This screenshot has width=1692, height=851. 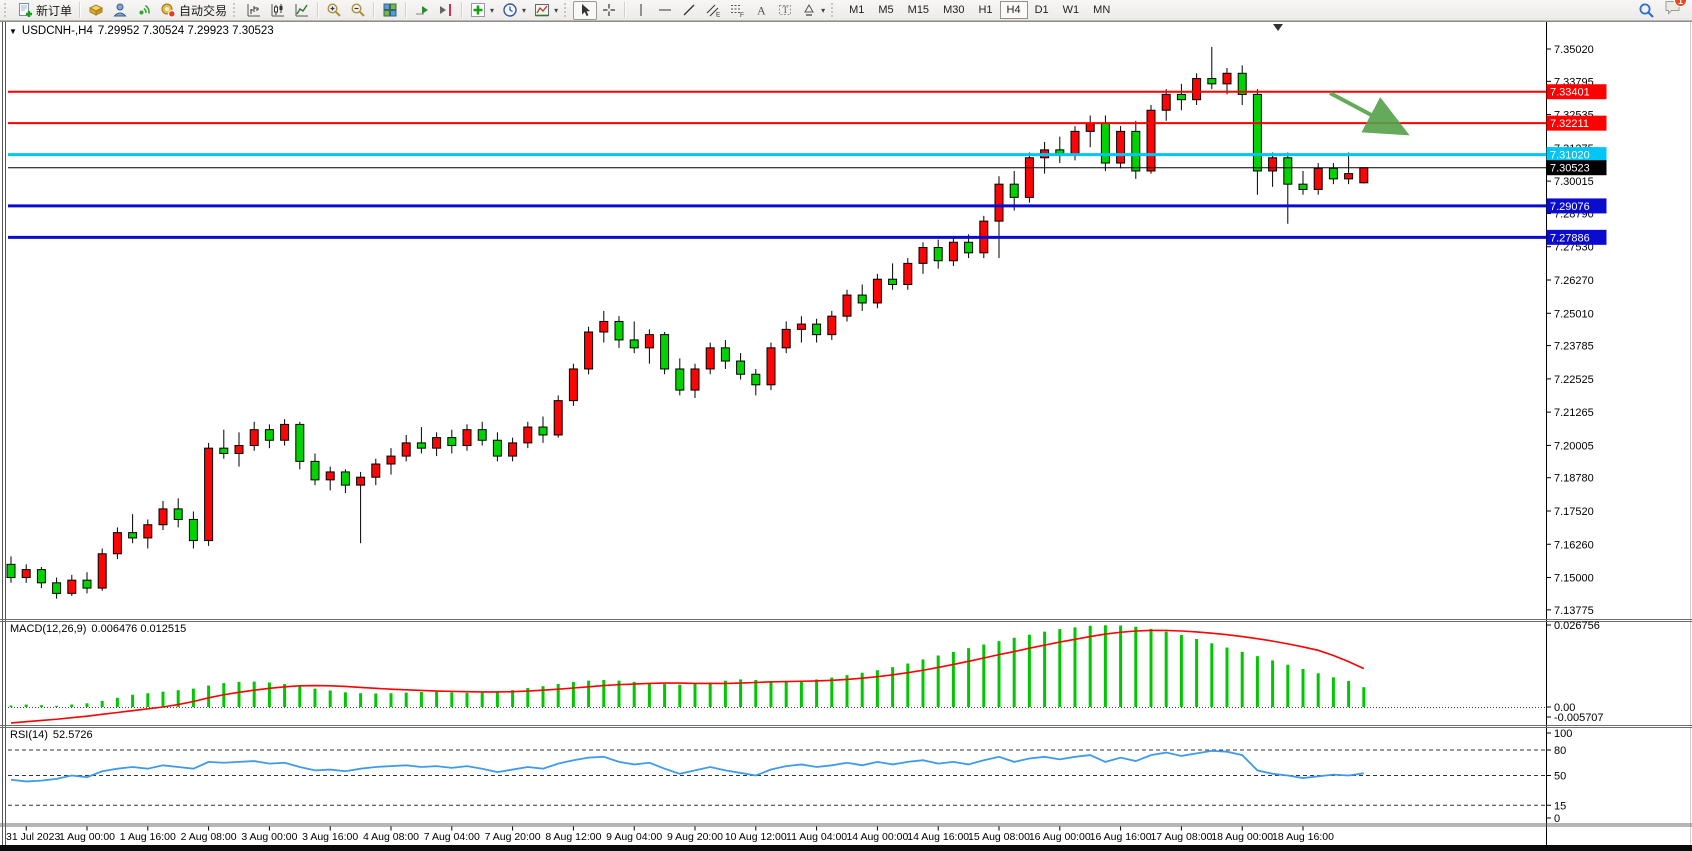 I want to click on bar-chart-button, so click(x=254, y=10).